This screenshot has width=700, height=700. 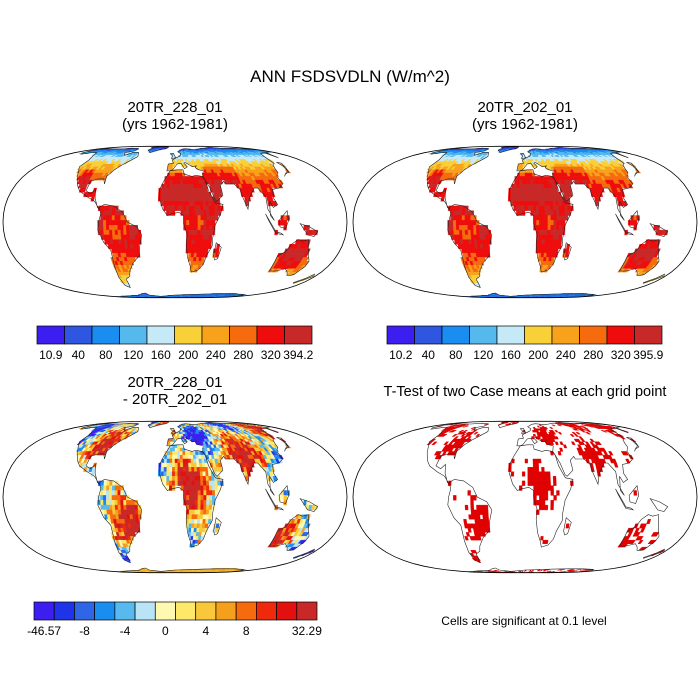 I want to click on panel-difference-title-line2: - 20TR_202_01, so click(x=175, y=399).